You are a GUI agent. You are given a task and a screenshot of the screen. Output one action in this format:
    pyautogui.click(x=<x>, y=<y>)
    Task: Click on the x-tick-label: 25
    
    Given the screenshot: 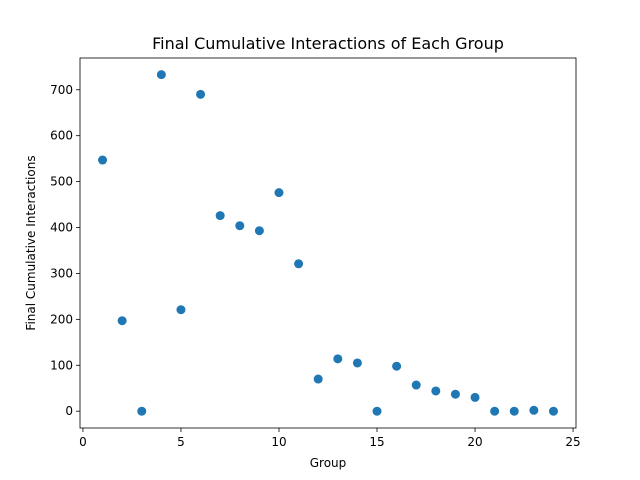 What is the action you would take?
    pyautogui.click(x=572, y=442)
    